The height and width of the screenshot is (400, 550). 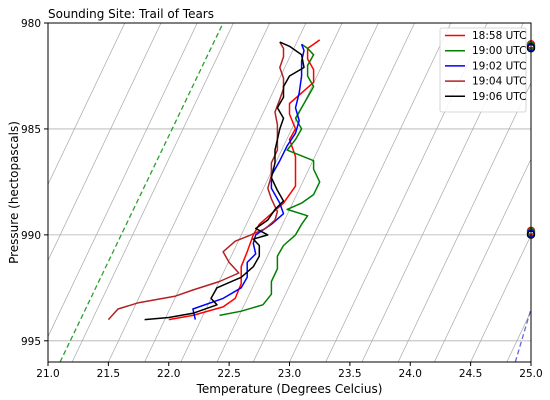 I want to click on x-tick-label: 25.0, so click(x=530, y=374).